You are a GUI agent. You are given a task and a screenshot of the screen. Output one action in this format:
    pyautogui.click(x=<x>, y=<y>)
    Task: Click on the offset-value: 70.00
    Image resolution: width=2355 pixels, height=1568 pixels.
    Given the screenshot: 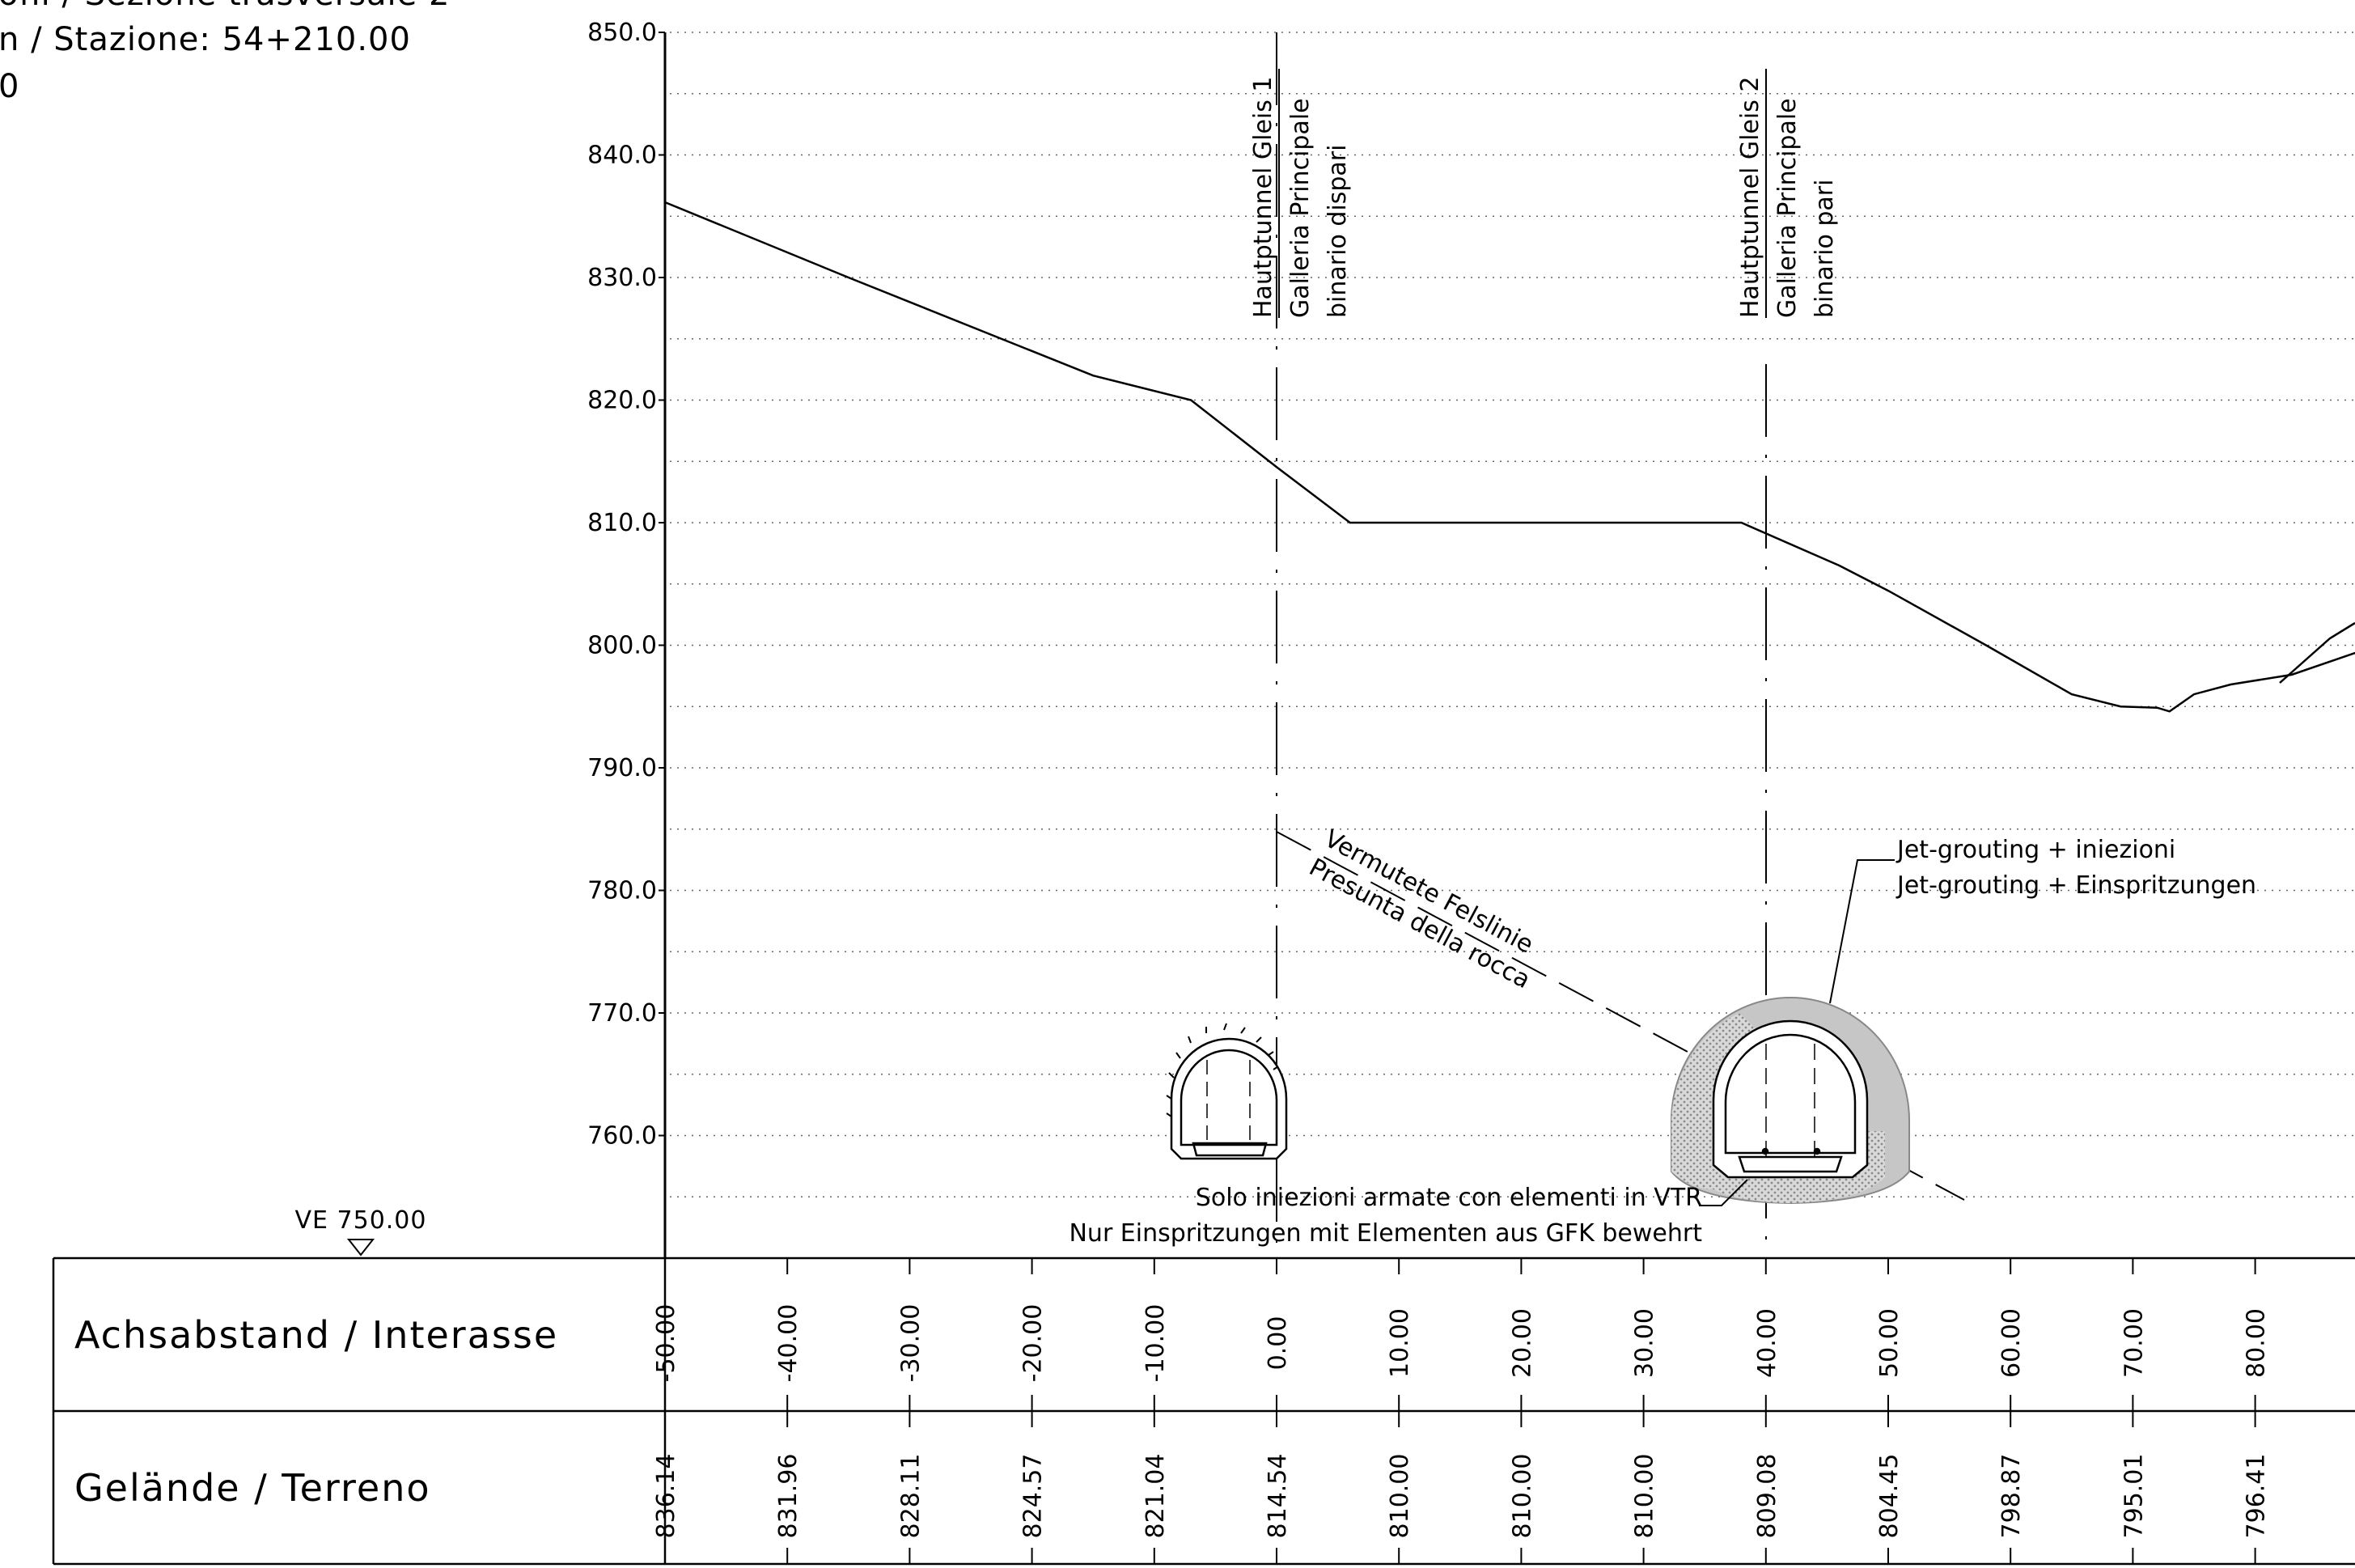 What is the action you would take?
    pyautogui.click(x=2134, y=1343)
    